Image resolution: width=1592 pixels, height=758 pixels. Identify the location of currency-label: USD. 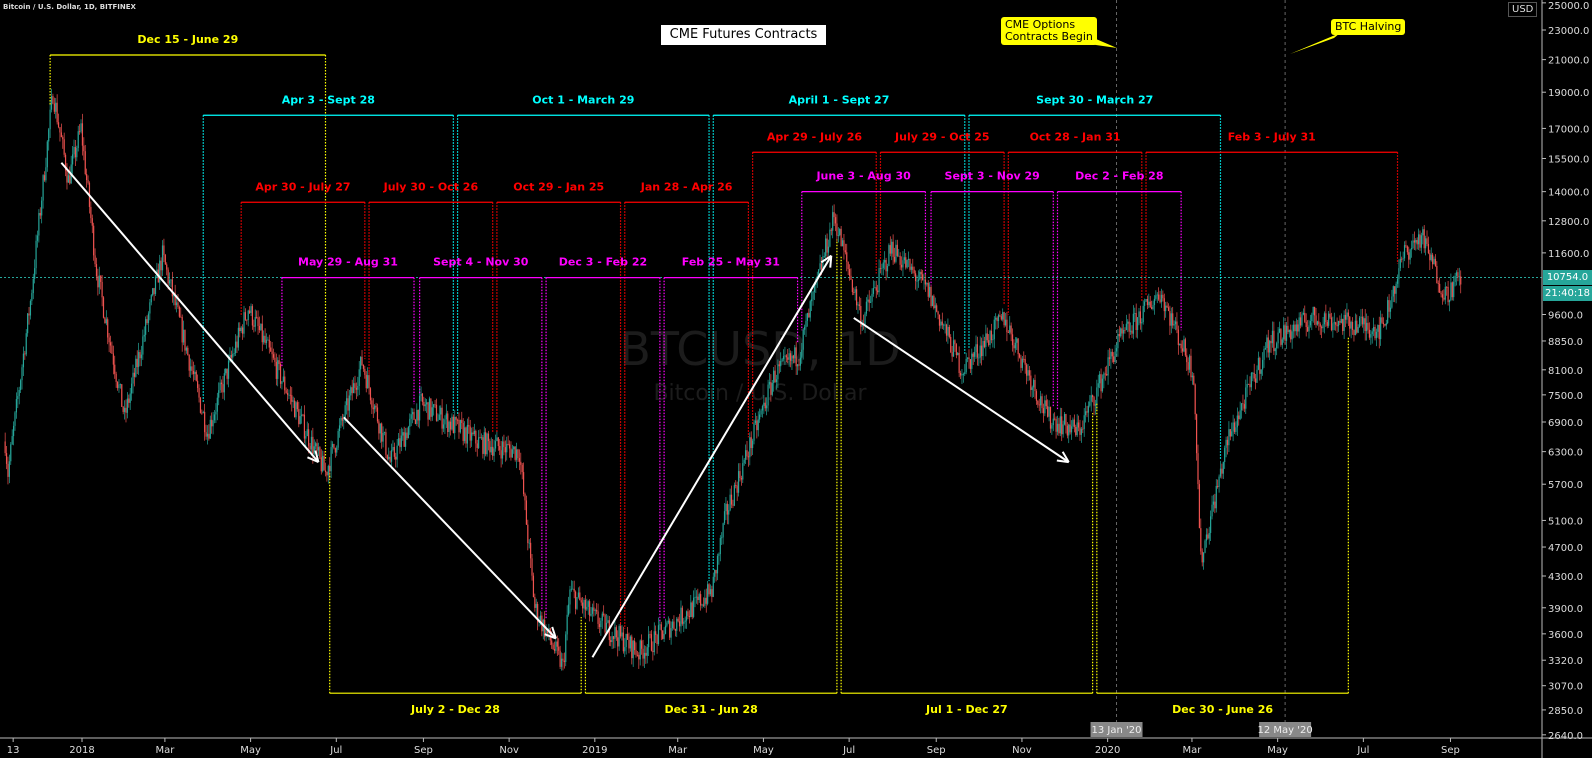
(1523, 9).